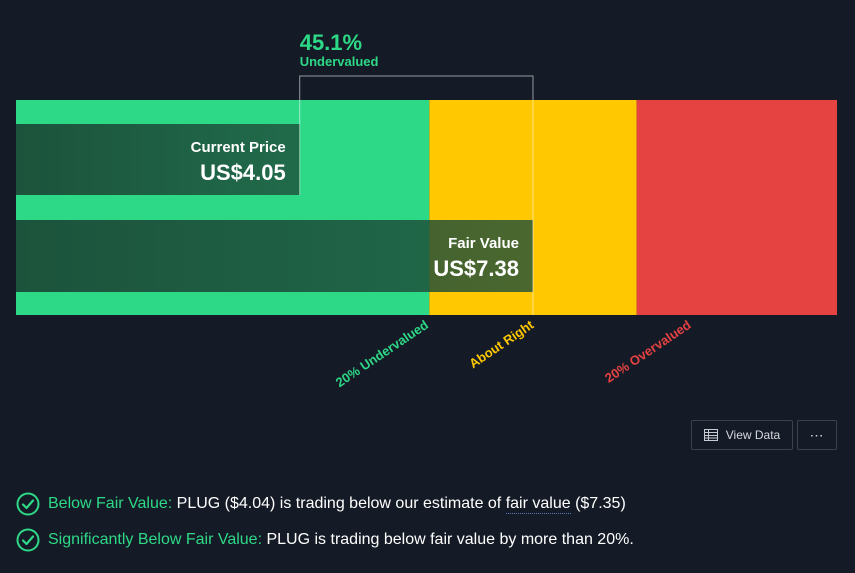 This screenshot has height=573, width=855. I want to click on fair-value-bar, so click(274, 256).